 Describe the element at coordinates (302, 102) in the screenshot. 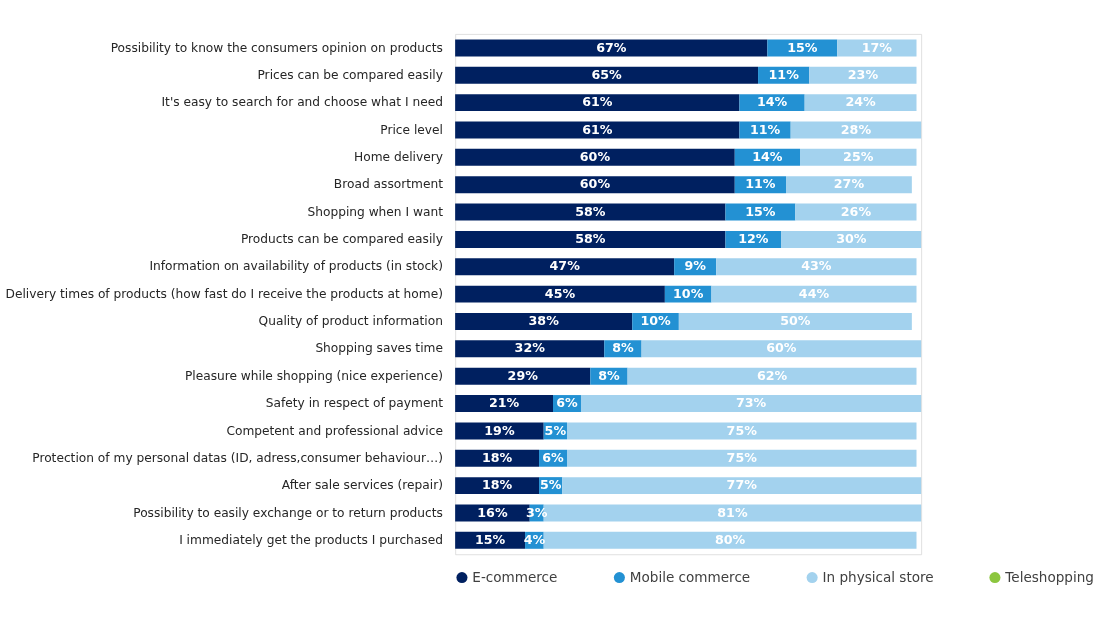

I see `y-tick-label: It's easy to search for and choose what I need` at that location.